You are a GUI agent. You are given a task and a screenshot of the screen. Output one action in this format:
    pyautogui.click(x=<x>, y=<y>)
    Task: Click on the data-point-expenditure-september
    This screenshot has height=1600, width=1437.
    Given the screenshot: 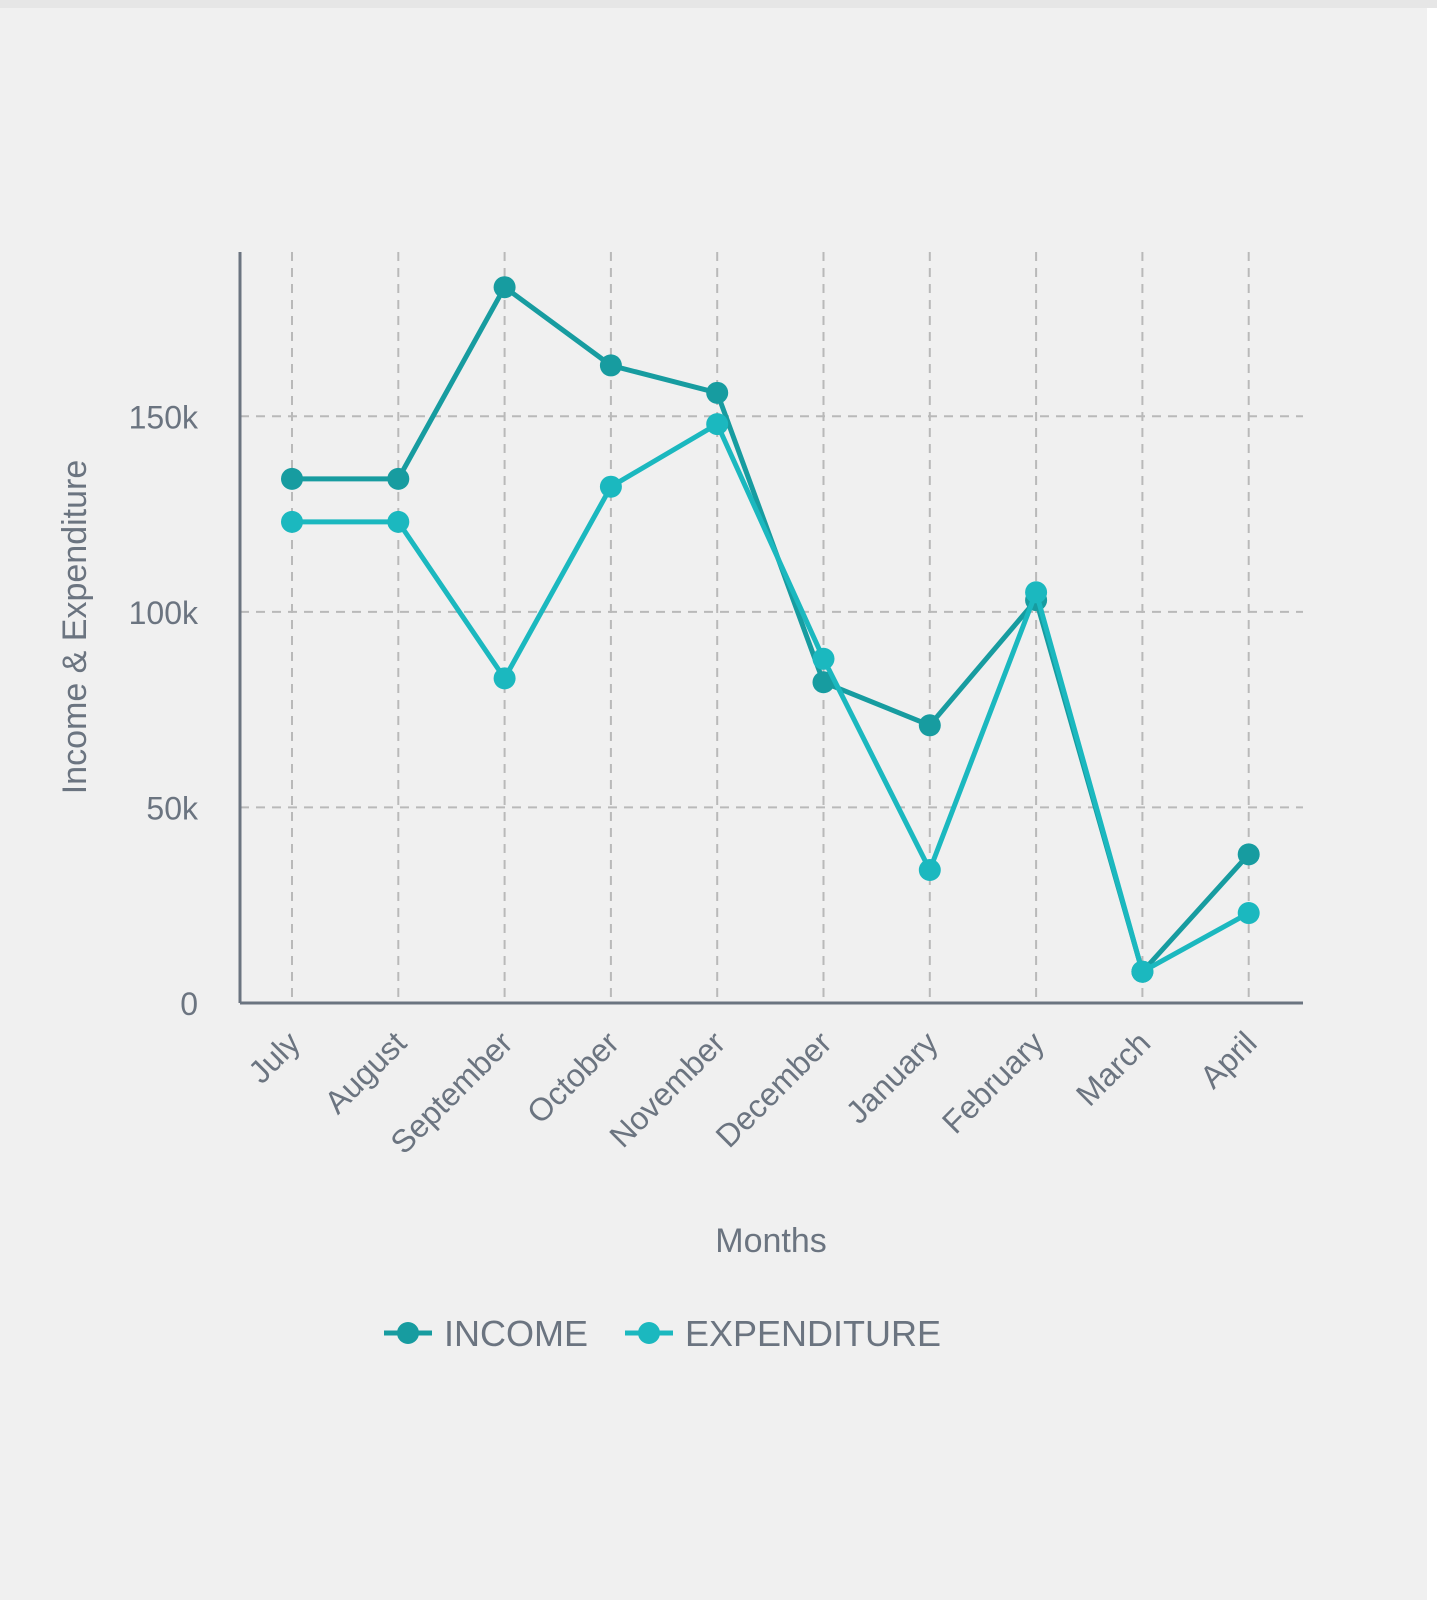 What is the action you would take?
    pyautogui.click(x=504, y=678)
    